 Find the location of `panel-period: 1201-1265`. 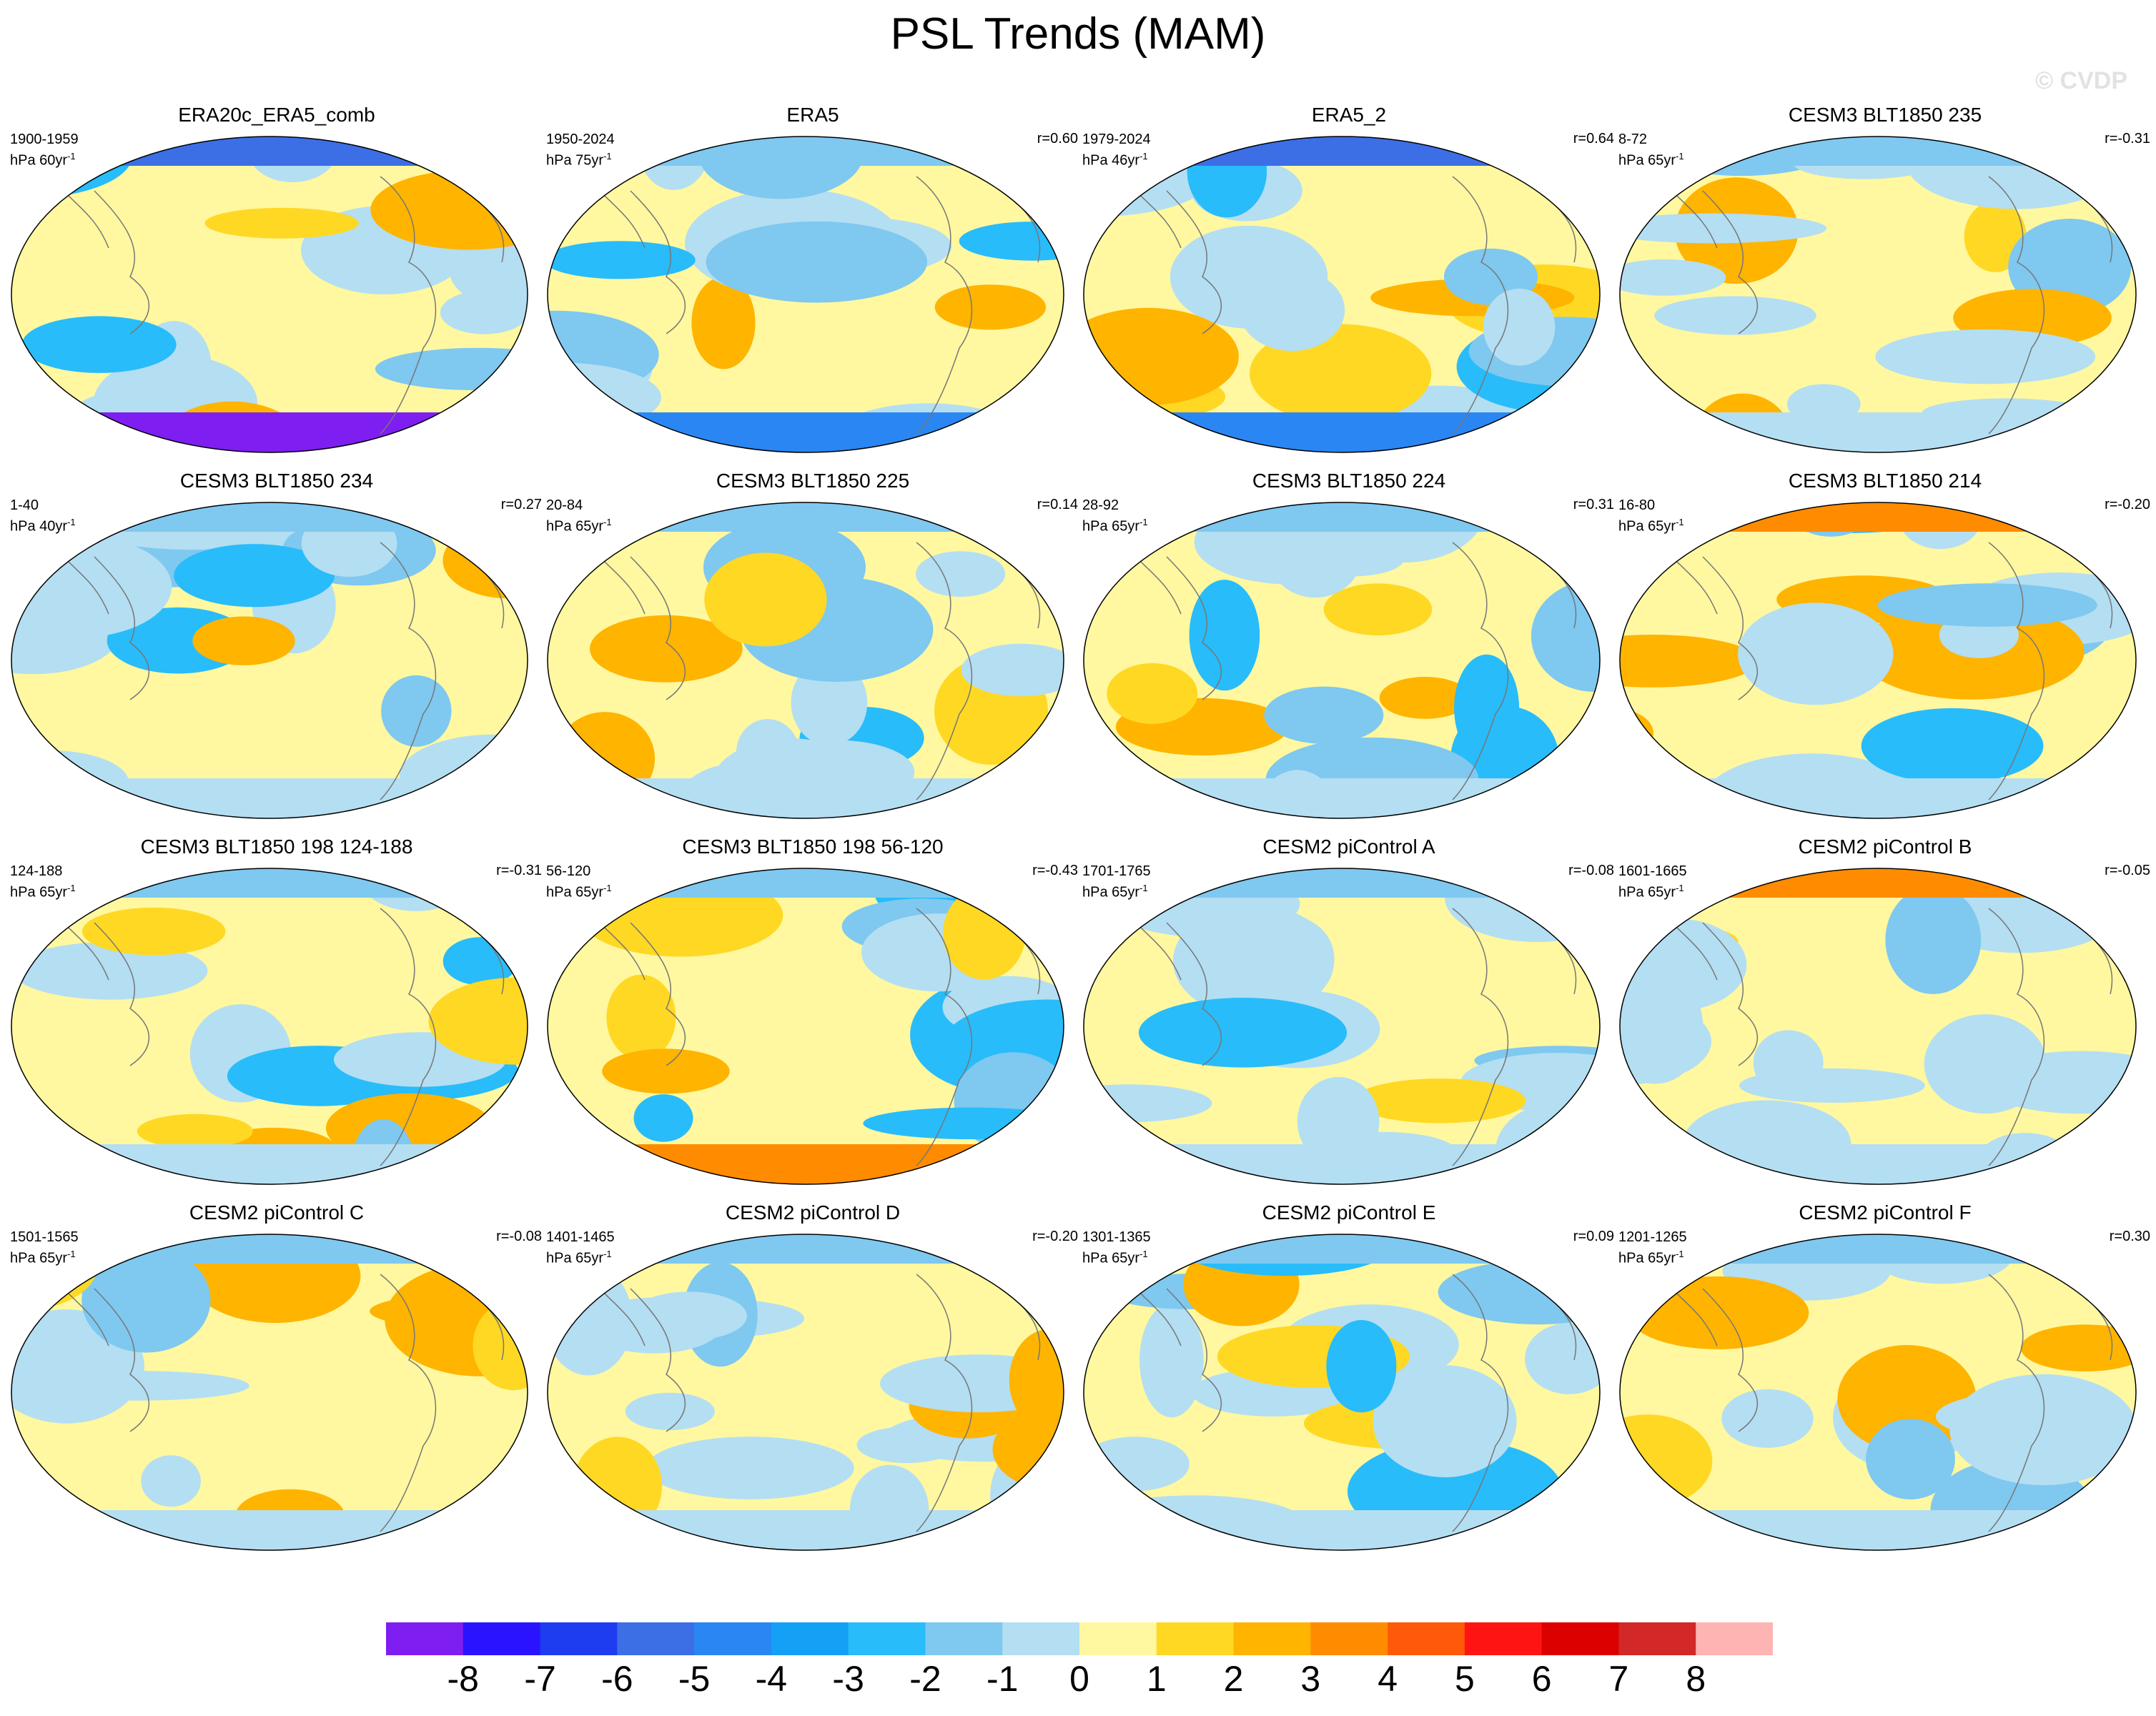

panel-period: 1201-1265 is located at coordinates (1652, 1237).